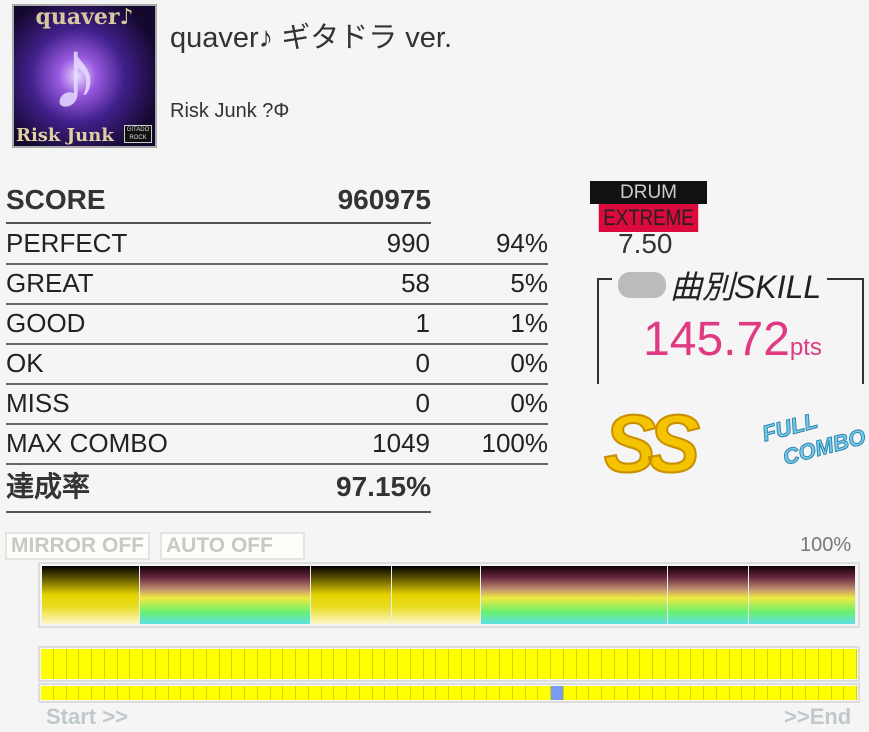 Image resolution: width=869 pixels, height=732 pixels. Describe the element at coordinates (648, 206) in the screenshot. I see `difficulty-badge: DRUM EXTREME` at that location.